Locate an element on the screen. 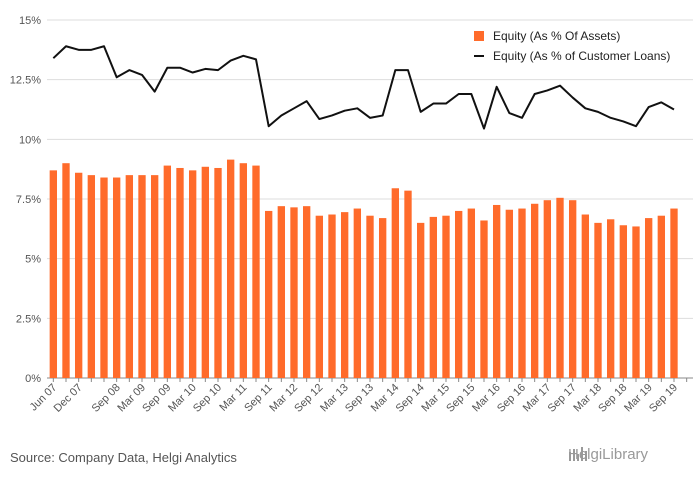 The height and width of the screenshot is (483, 700). x-tick-label: Sep 18 is located at coordinates (612, 398).